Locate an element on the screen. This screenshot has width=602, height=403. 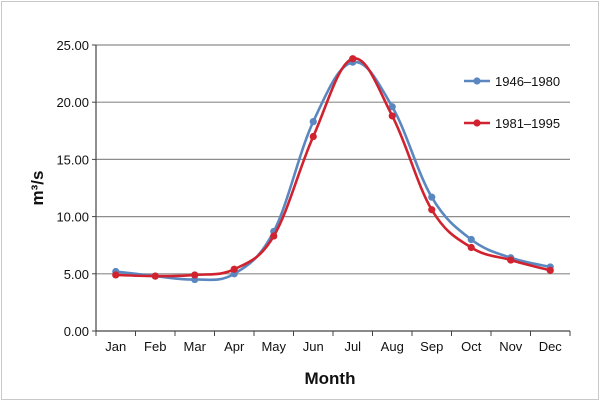
y-tick-label: 20.00 is located at coordinates (72, 102).